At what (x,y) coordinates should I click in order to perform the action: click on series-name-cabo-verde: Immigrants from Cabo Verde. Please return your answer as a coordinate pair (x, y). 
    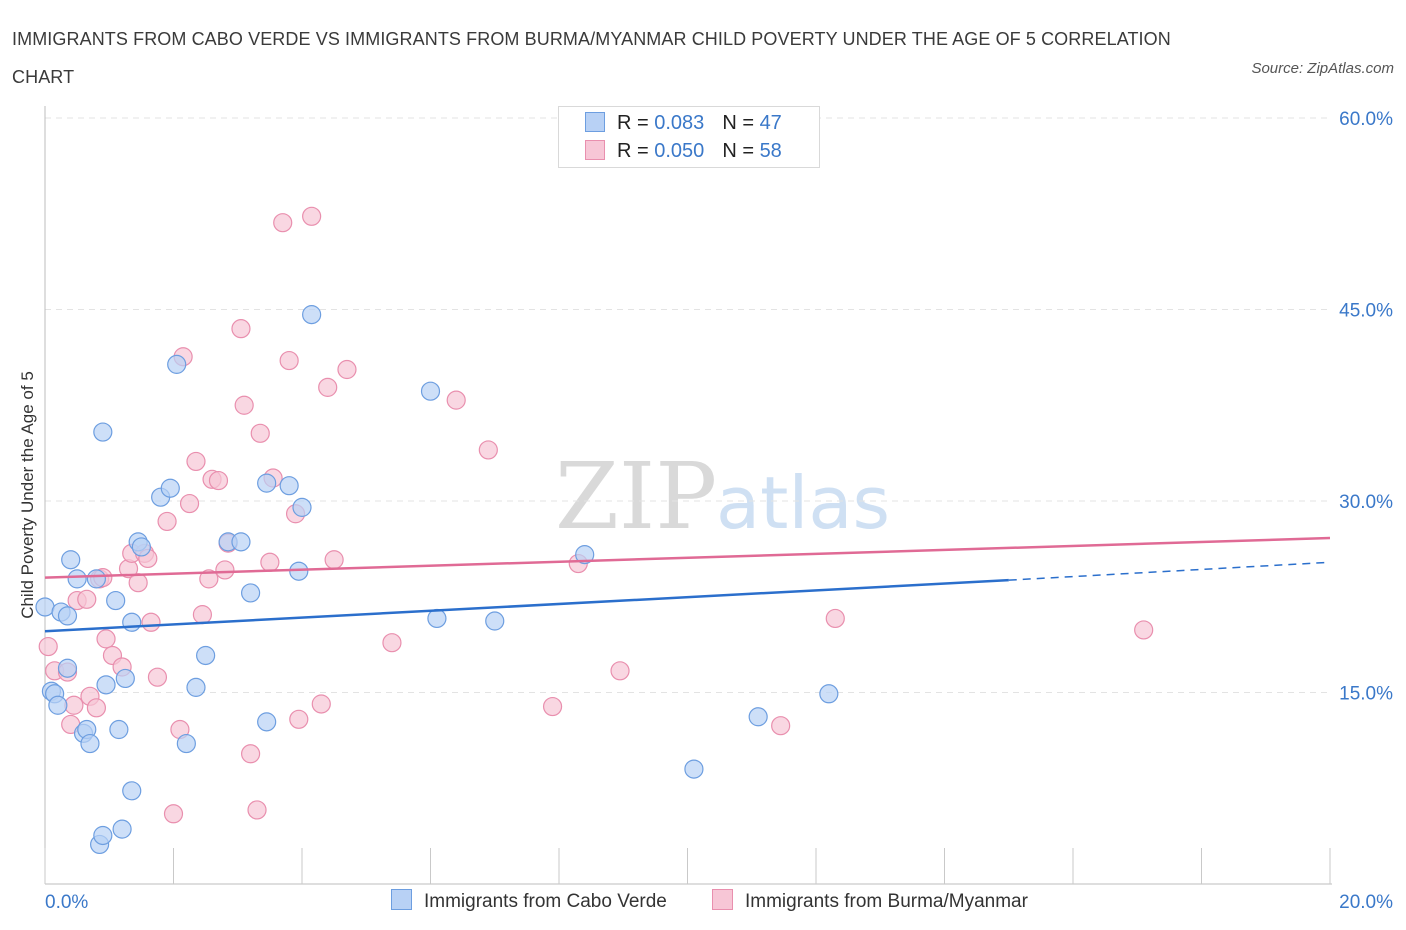
    Looking at the image, I should click on (545, 901).